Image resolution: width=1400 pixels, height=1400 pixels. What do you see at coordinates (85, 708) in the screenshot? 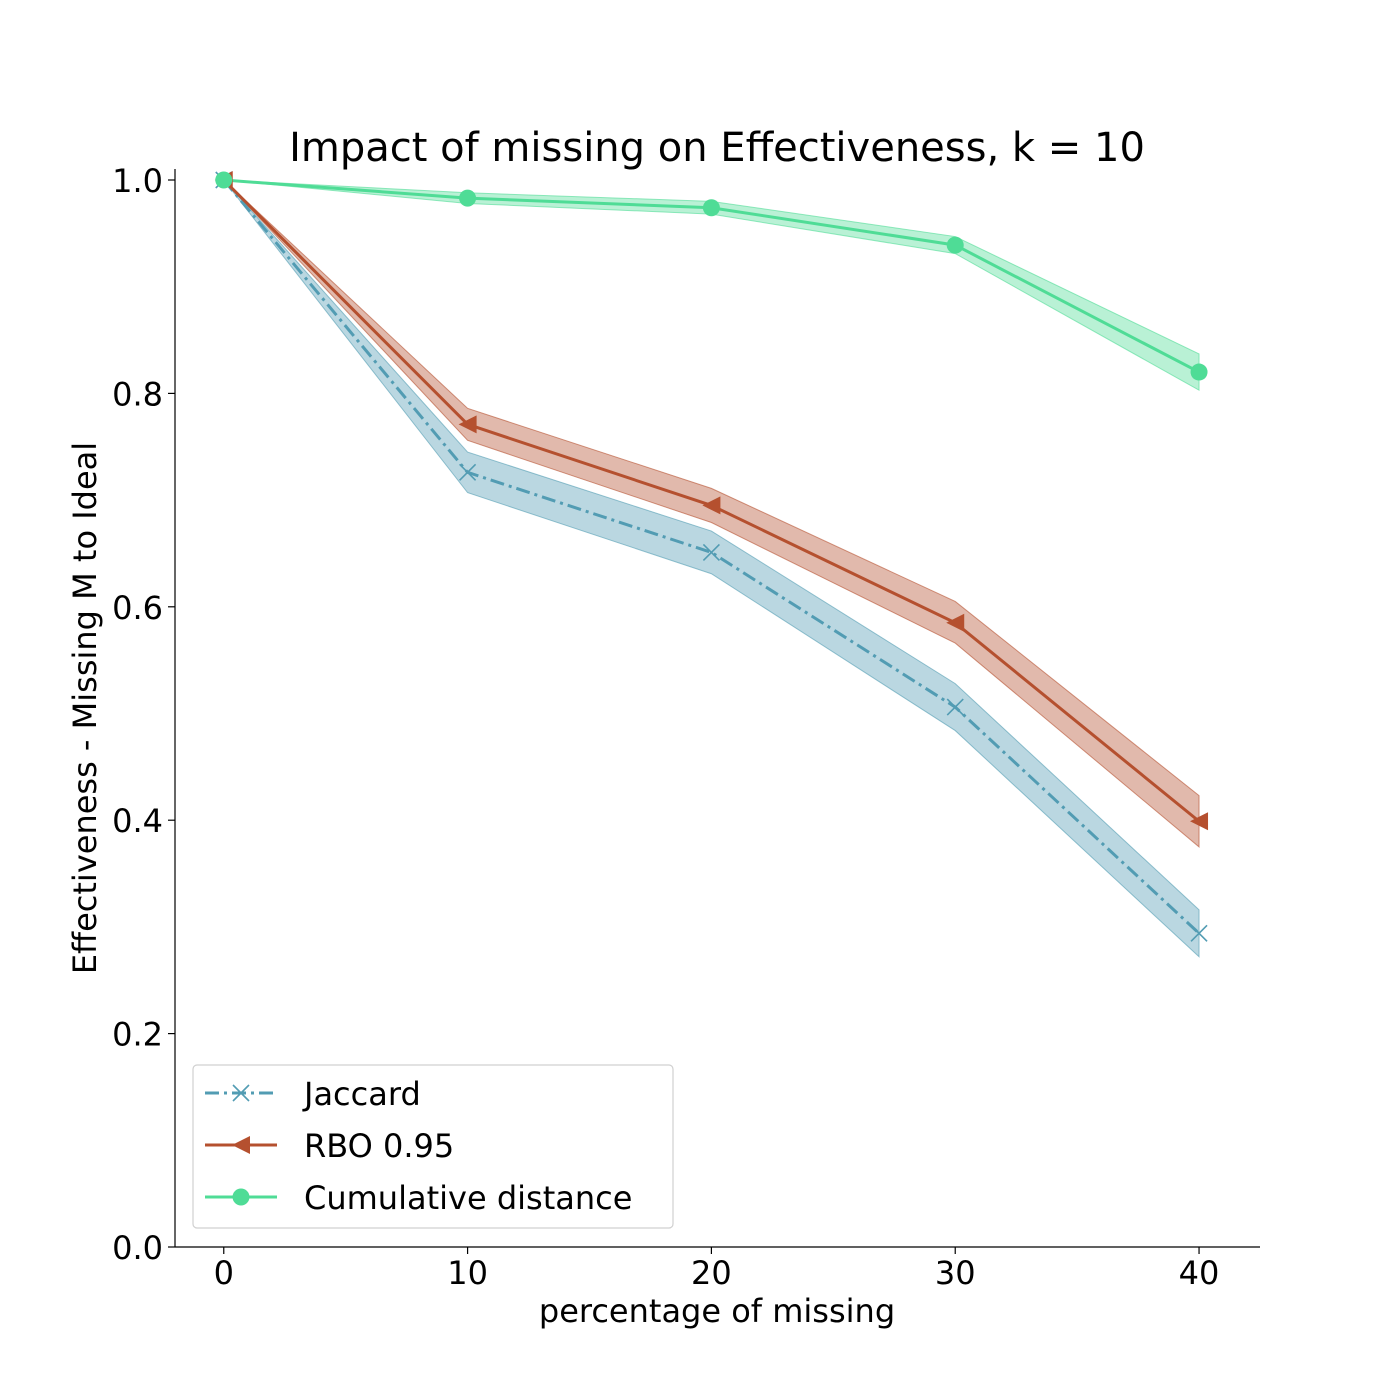
I see `y-axis-label: Effectiveness - Missing M to Ideal` at bounding box center [85, 708].